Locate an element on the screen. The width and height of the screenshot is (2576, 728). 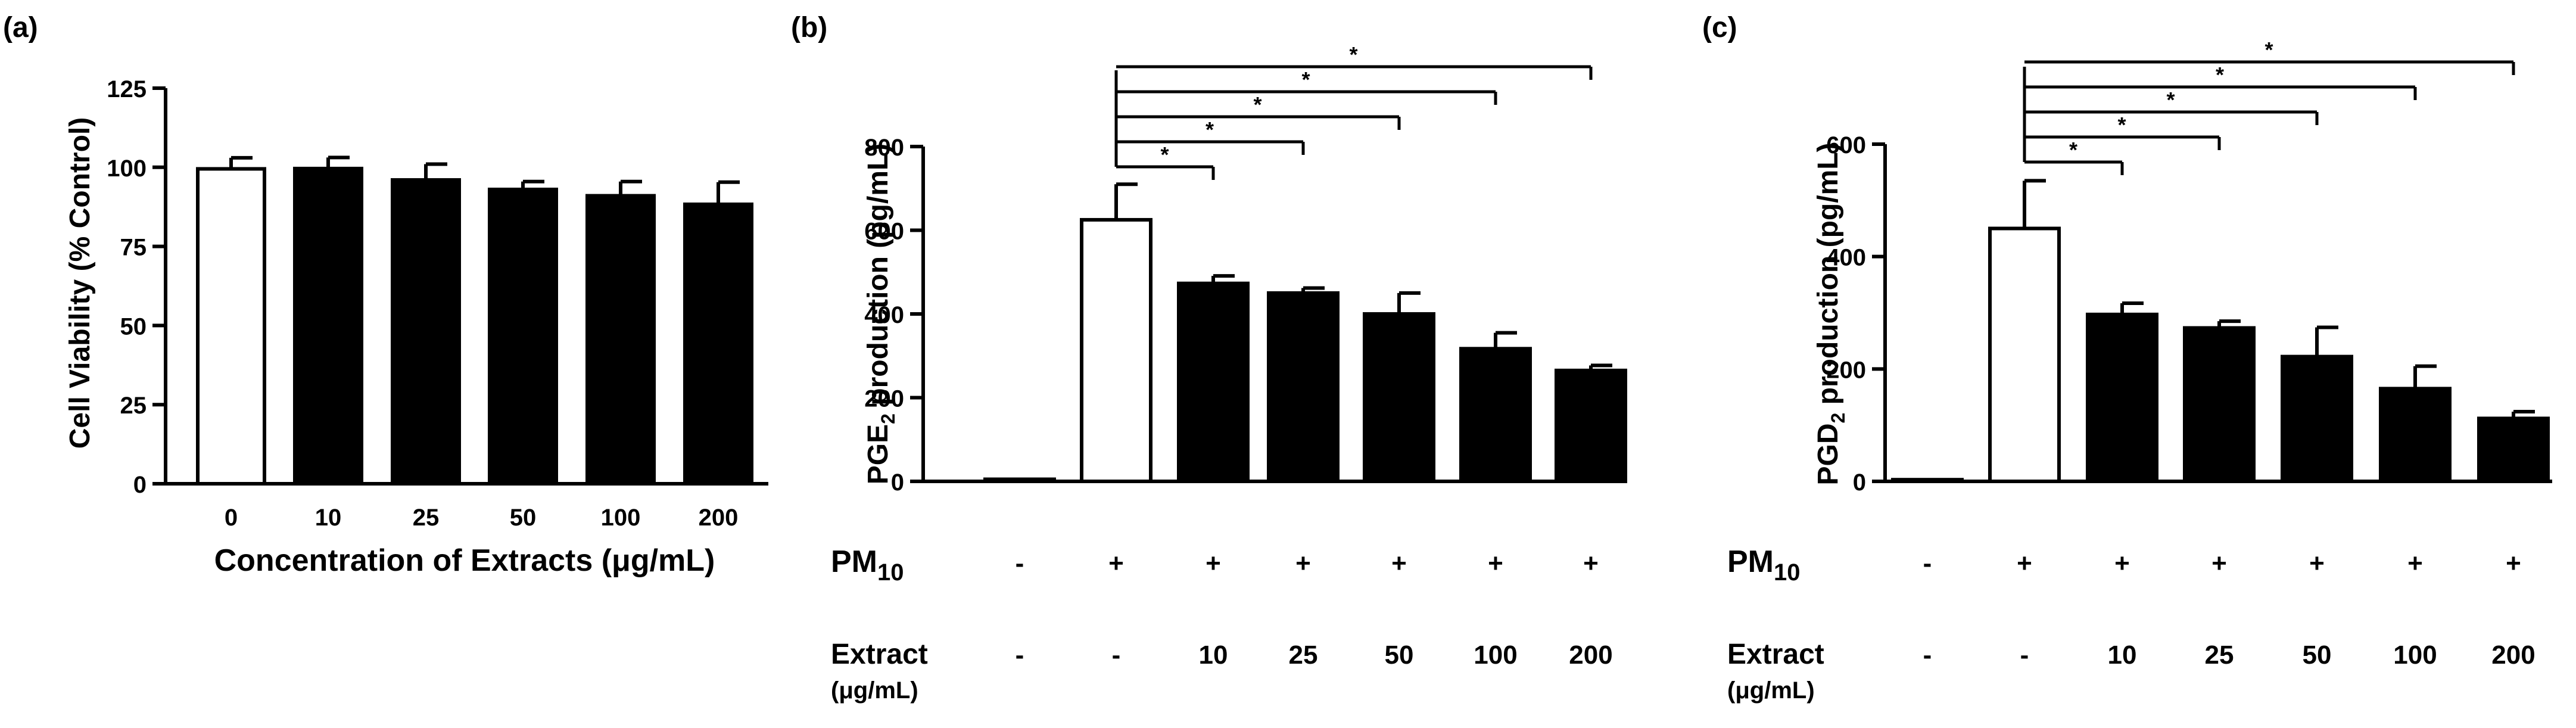
y-axis-label: Cell Viability (% Control) is located at coordinates (80, 283).